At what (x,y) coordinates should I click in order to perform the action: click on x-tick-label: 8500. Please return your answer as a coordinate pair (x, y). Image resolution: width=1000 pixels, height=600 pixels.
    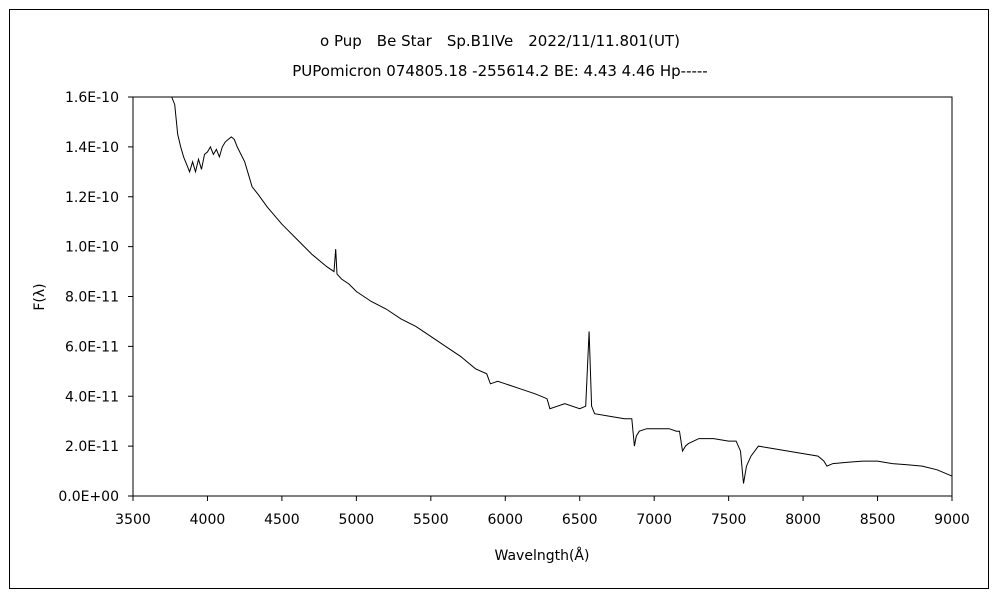
    Looking at the image, I should click on (878, 520).